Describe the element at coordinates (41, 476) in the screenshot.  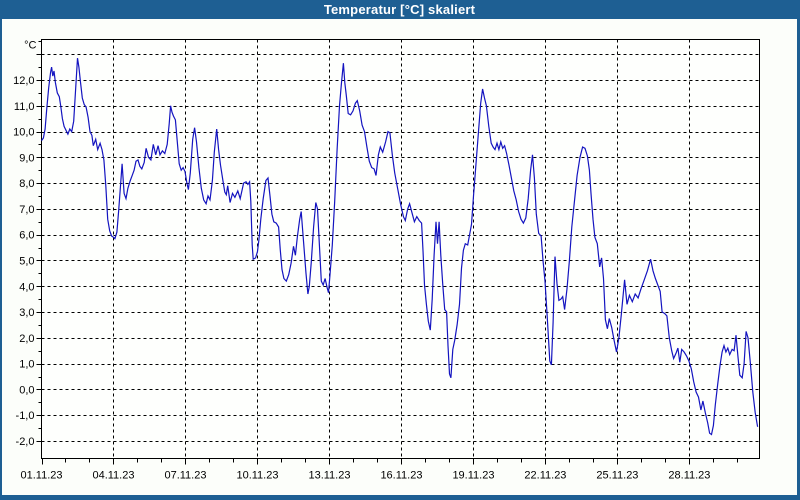
I see `x-tick-label: 01.11.23` at that location.